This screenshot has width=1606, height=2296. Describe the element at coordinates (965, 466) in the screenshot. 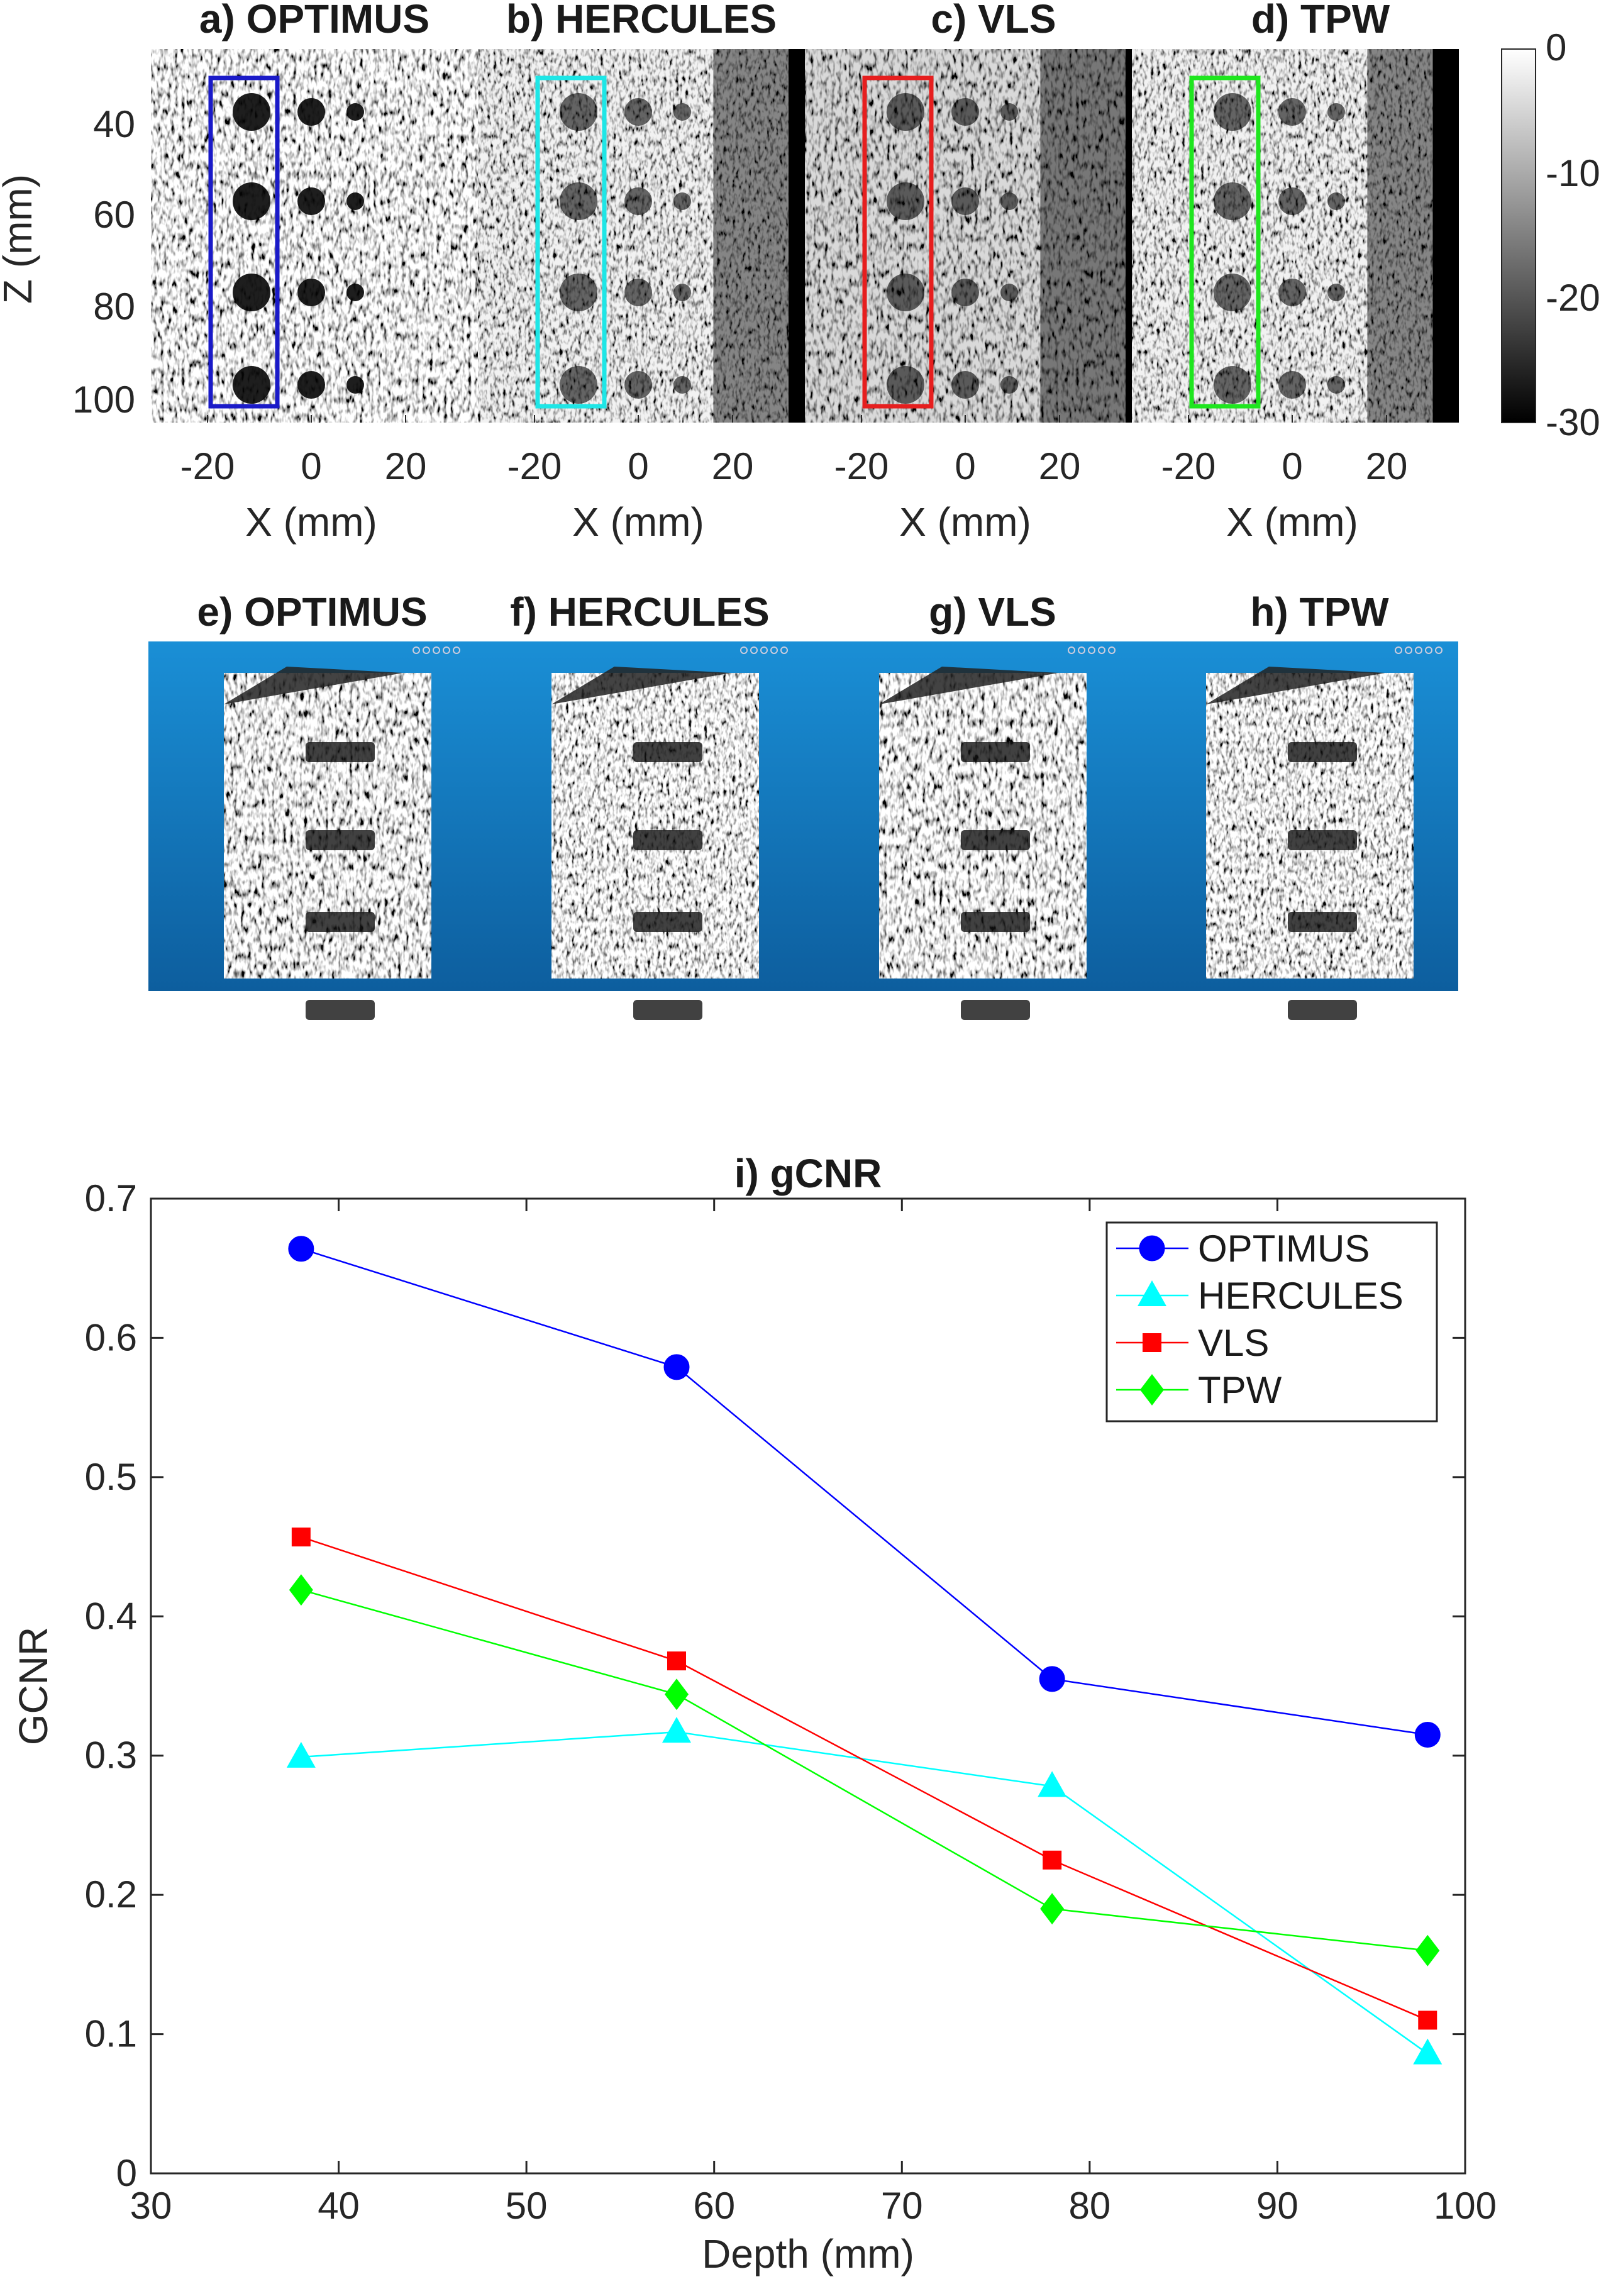

I see `x-tick-label: 0` at that location.